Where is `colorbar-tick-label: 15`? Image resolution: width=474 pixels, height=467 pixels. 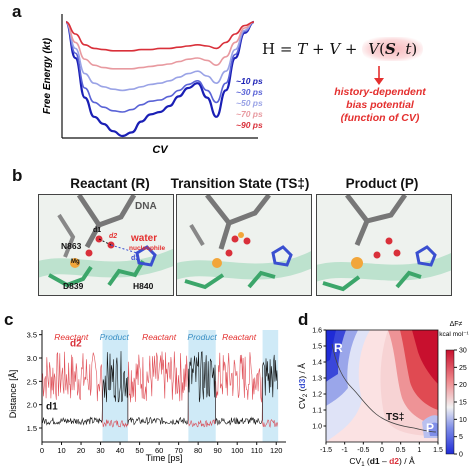
colorbar-tick-label: 15 is located at coordinates (463, 403).